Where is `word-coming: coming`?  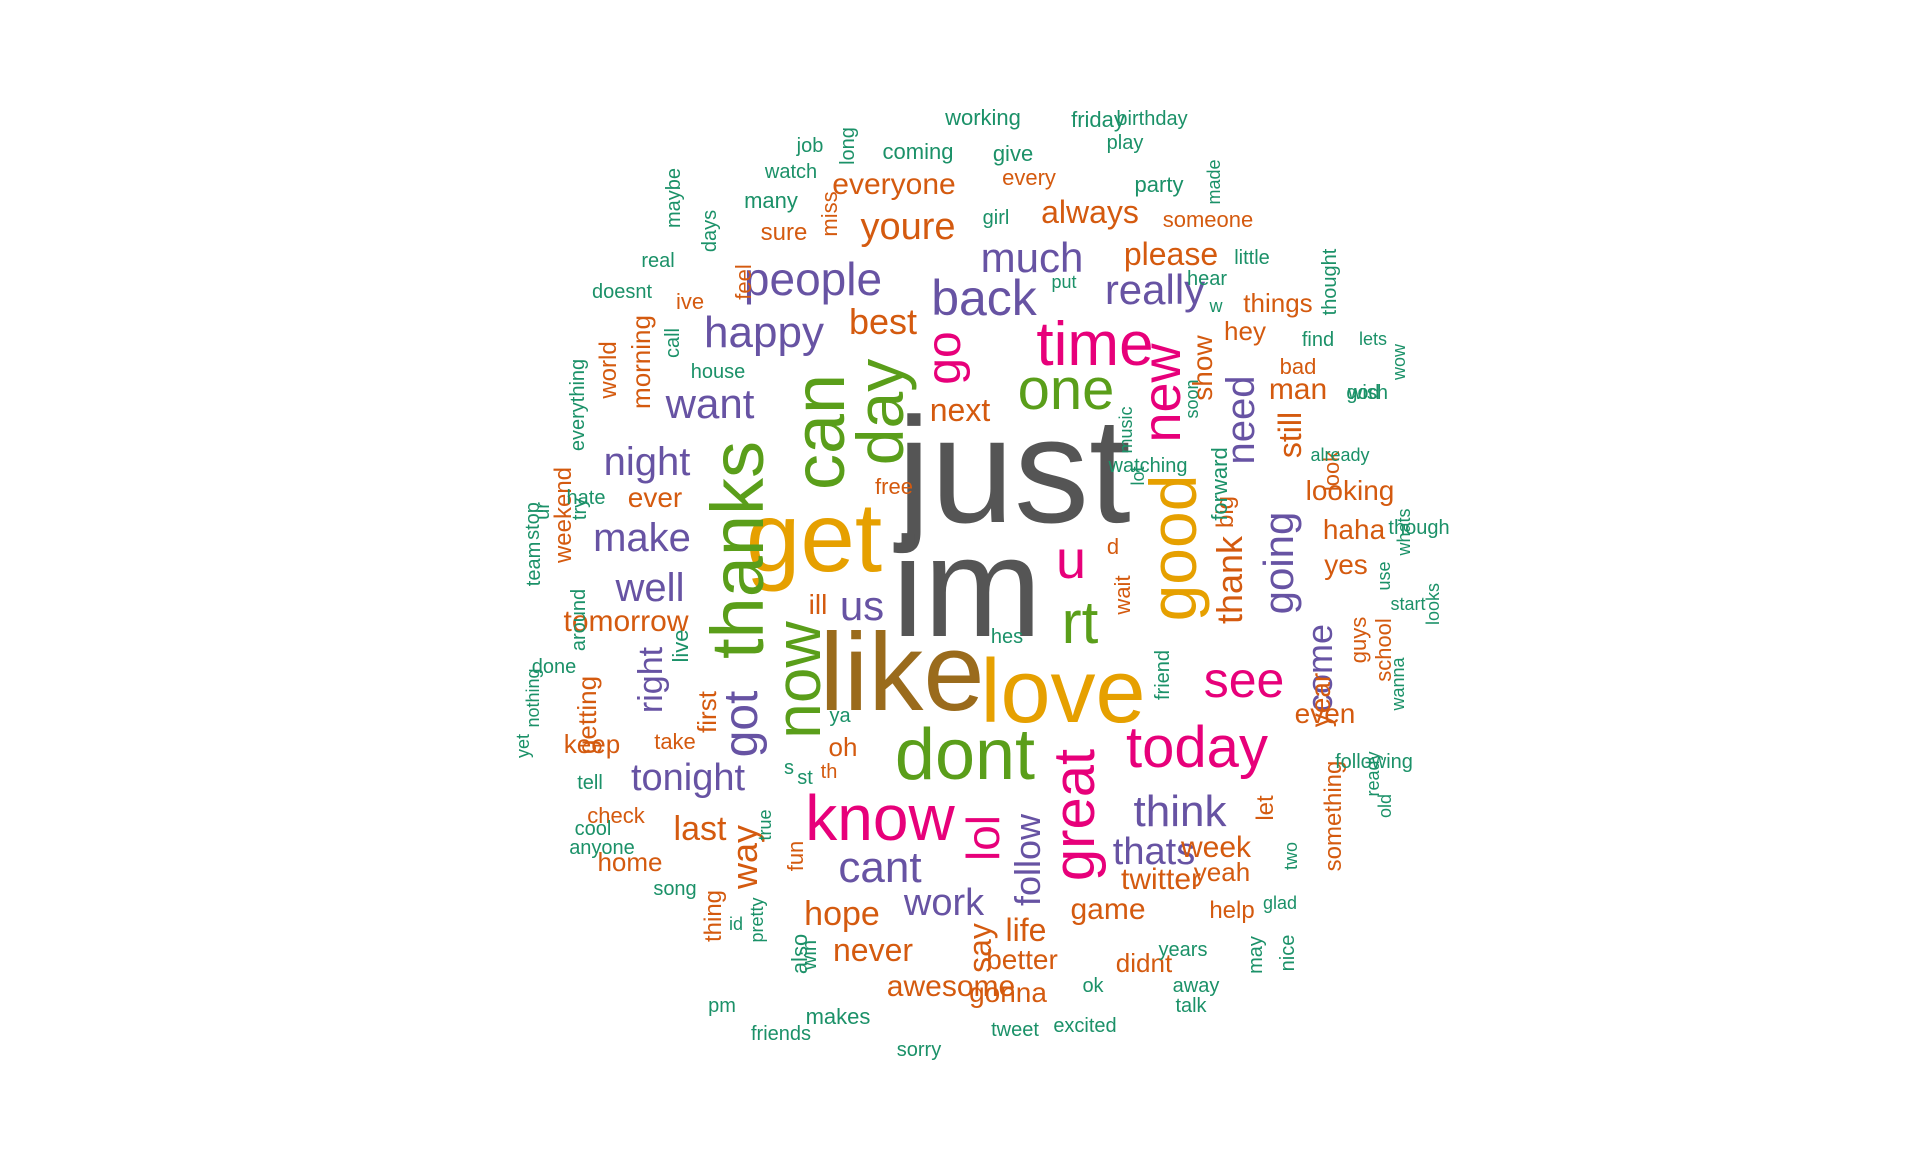 word-coming: coming is located at coordinates (918, 151).